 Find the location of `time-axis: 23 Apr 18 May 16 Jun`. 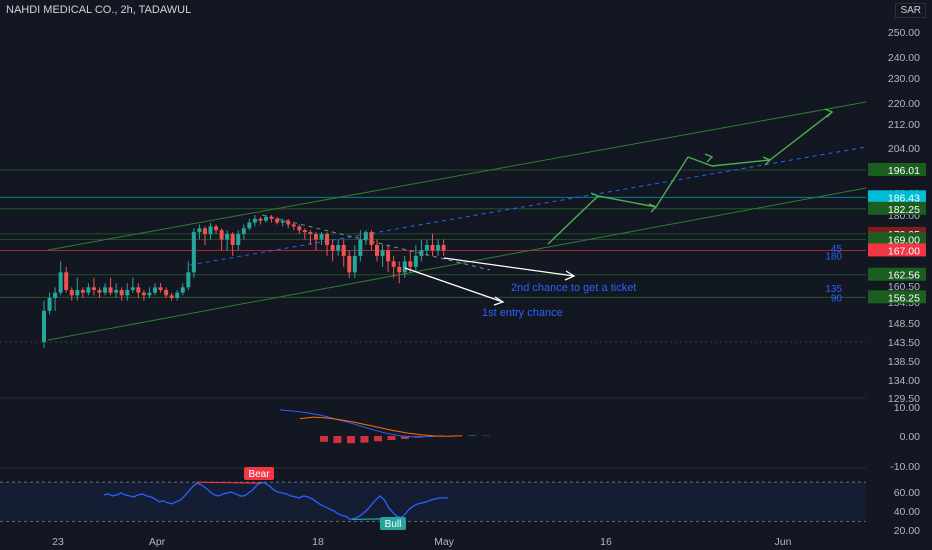

time-axis: 23 Apr 18 May 16 Jun is located at coordinates (421, 542).